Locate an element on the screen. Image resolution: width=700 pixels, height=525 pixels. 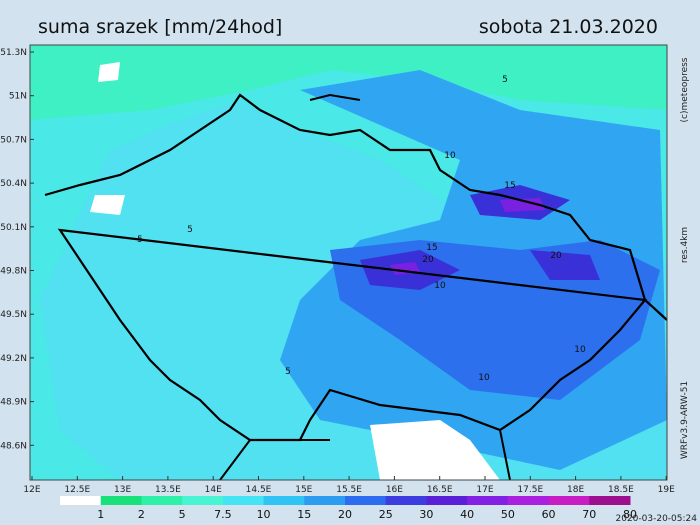
legend-label: 10 is located at coordinates (264, 514).